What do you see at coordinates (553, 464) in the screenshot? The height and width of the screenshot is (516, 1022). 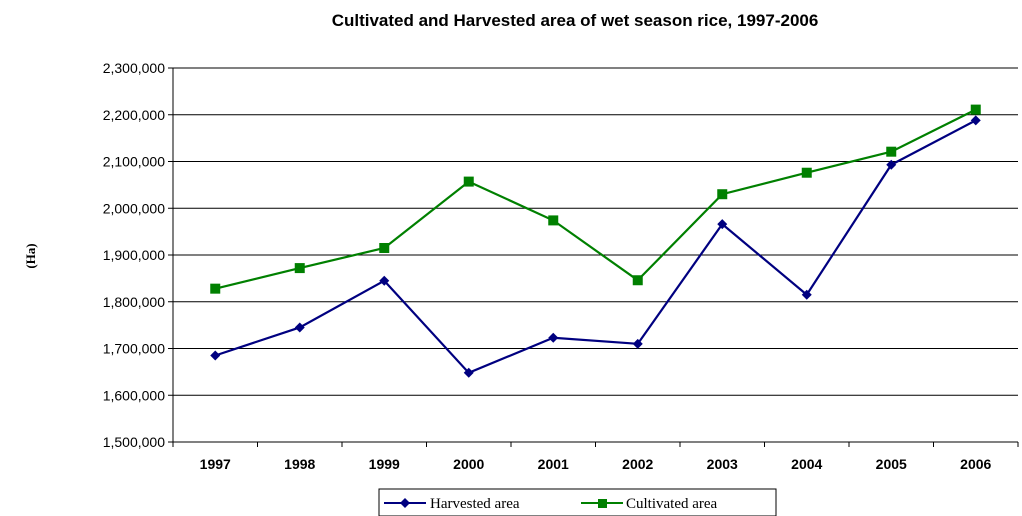 I see `x-tick-label: 2001` at bounding box center [553, 464].